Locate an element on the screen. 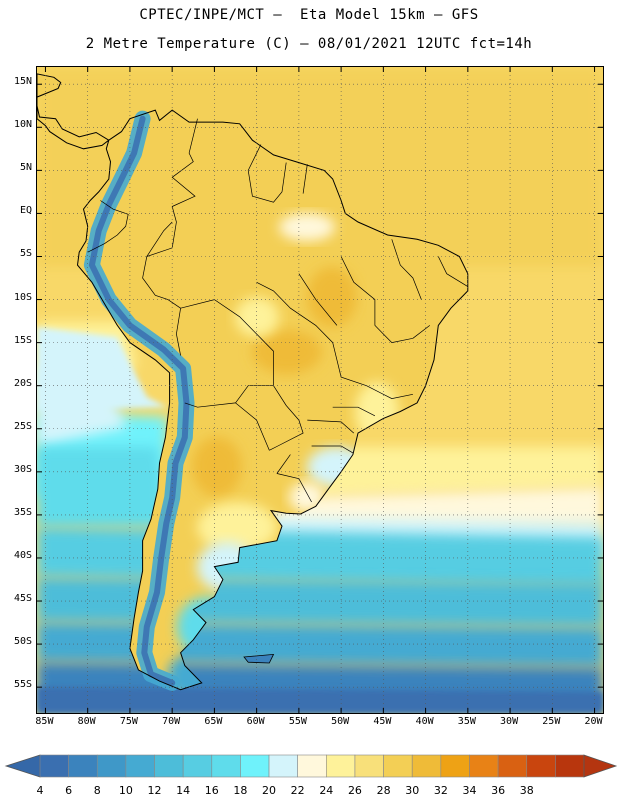 This screenshot has height=800, width=618. colorbar-under-arrow is located at coordinates (22, 766).